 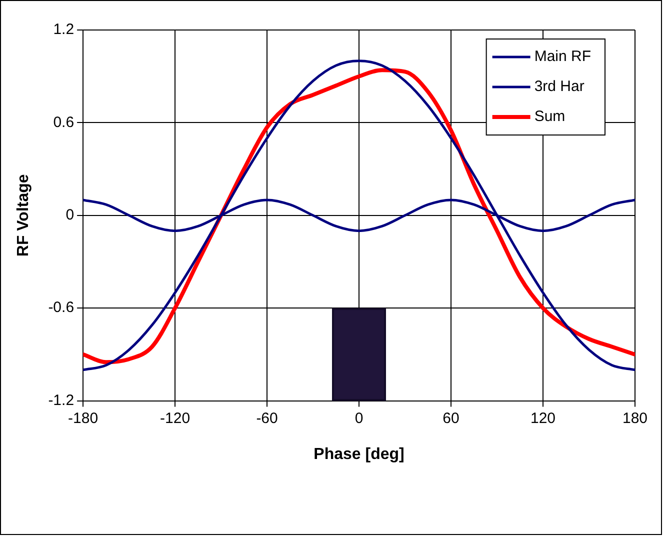 I want to click on x-tick-label: 60, so click(x=451, y=418).